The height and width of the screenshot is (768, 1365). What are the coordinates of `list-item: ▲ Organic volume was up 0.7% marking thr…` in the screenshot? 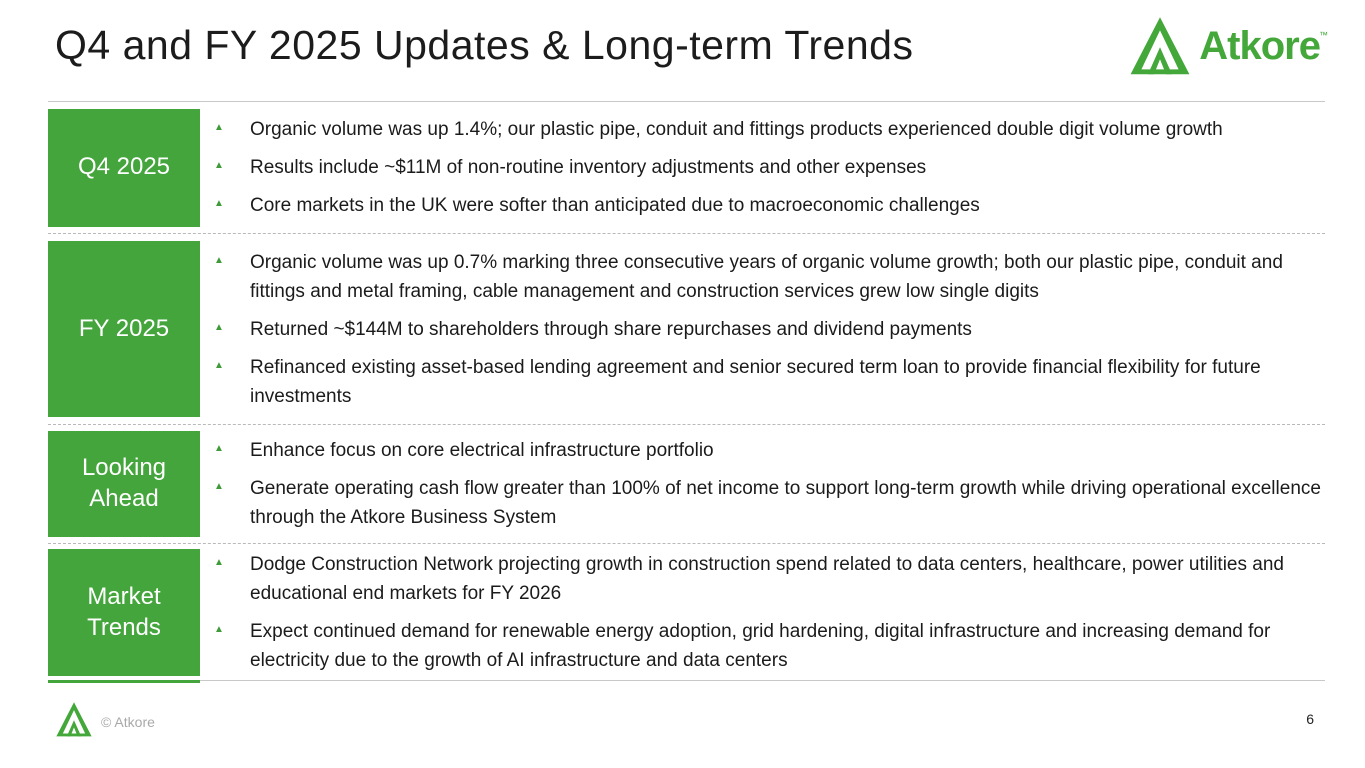 It's located at (769, 277).